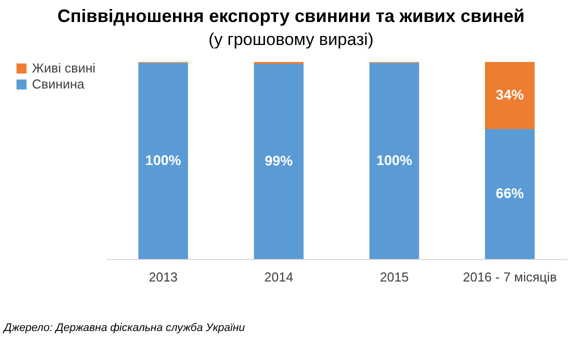  What do you see at coordinates (291, 39) in the screenshot?
I see `chart-subtitle: (у грошовому виразі)` at bounding box center [291, 39].